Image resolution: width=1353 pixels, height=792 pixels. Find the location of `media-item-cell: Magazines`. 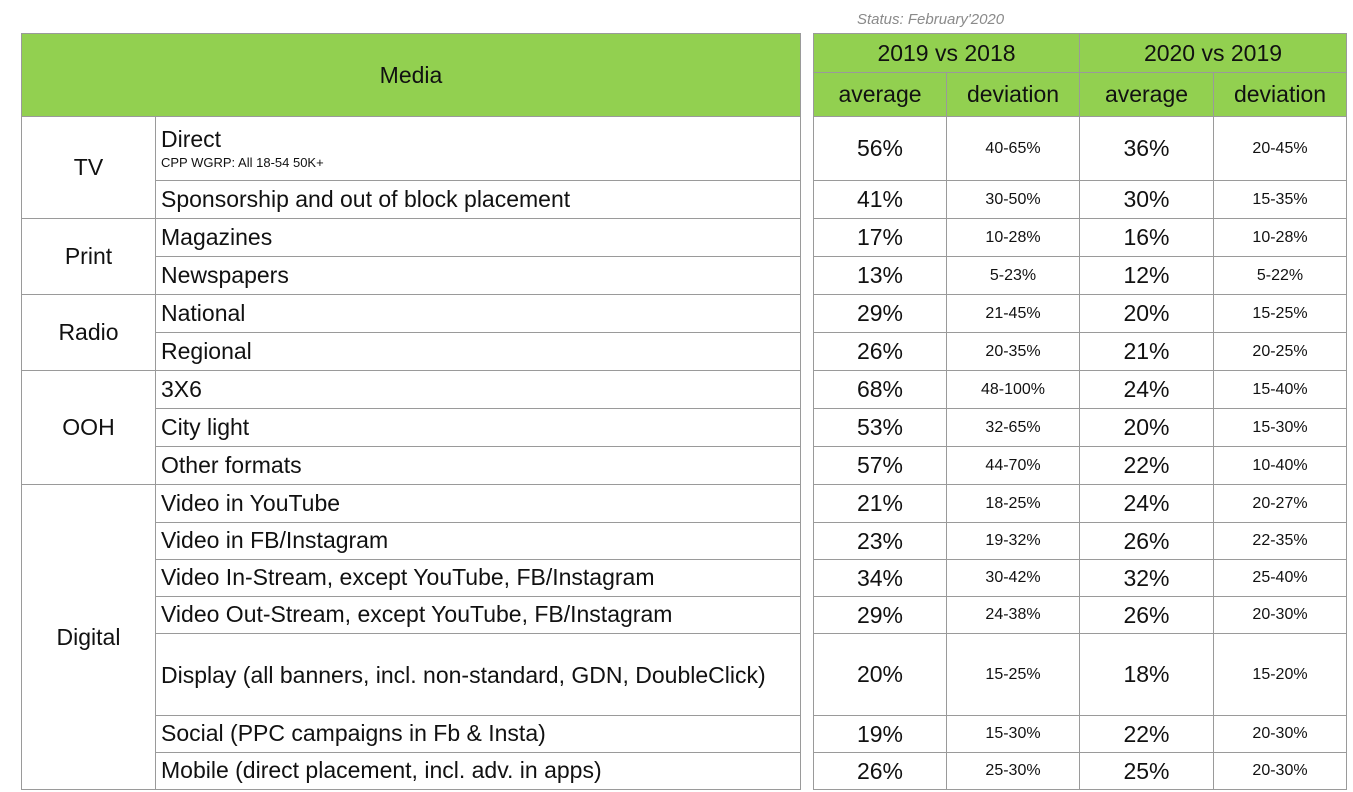

media-item-cell: Magazines is located at coordinates (478, 237).